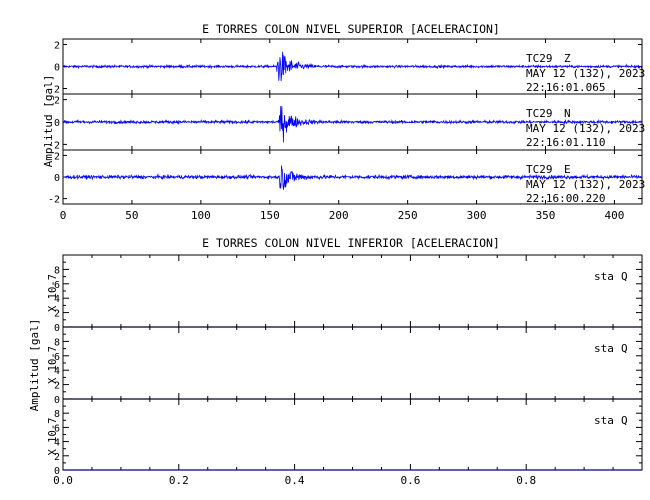 Image resolution: width=650 pixels, height=500 pixels. Describe the element at coordinates (48, 121) in the screenshot. I see `top-chart-ylabel: Amplitud [gal]` at that location.